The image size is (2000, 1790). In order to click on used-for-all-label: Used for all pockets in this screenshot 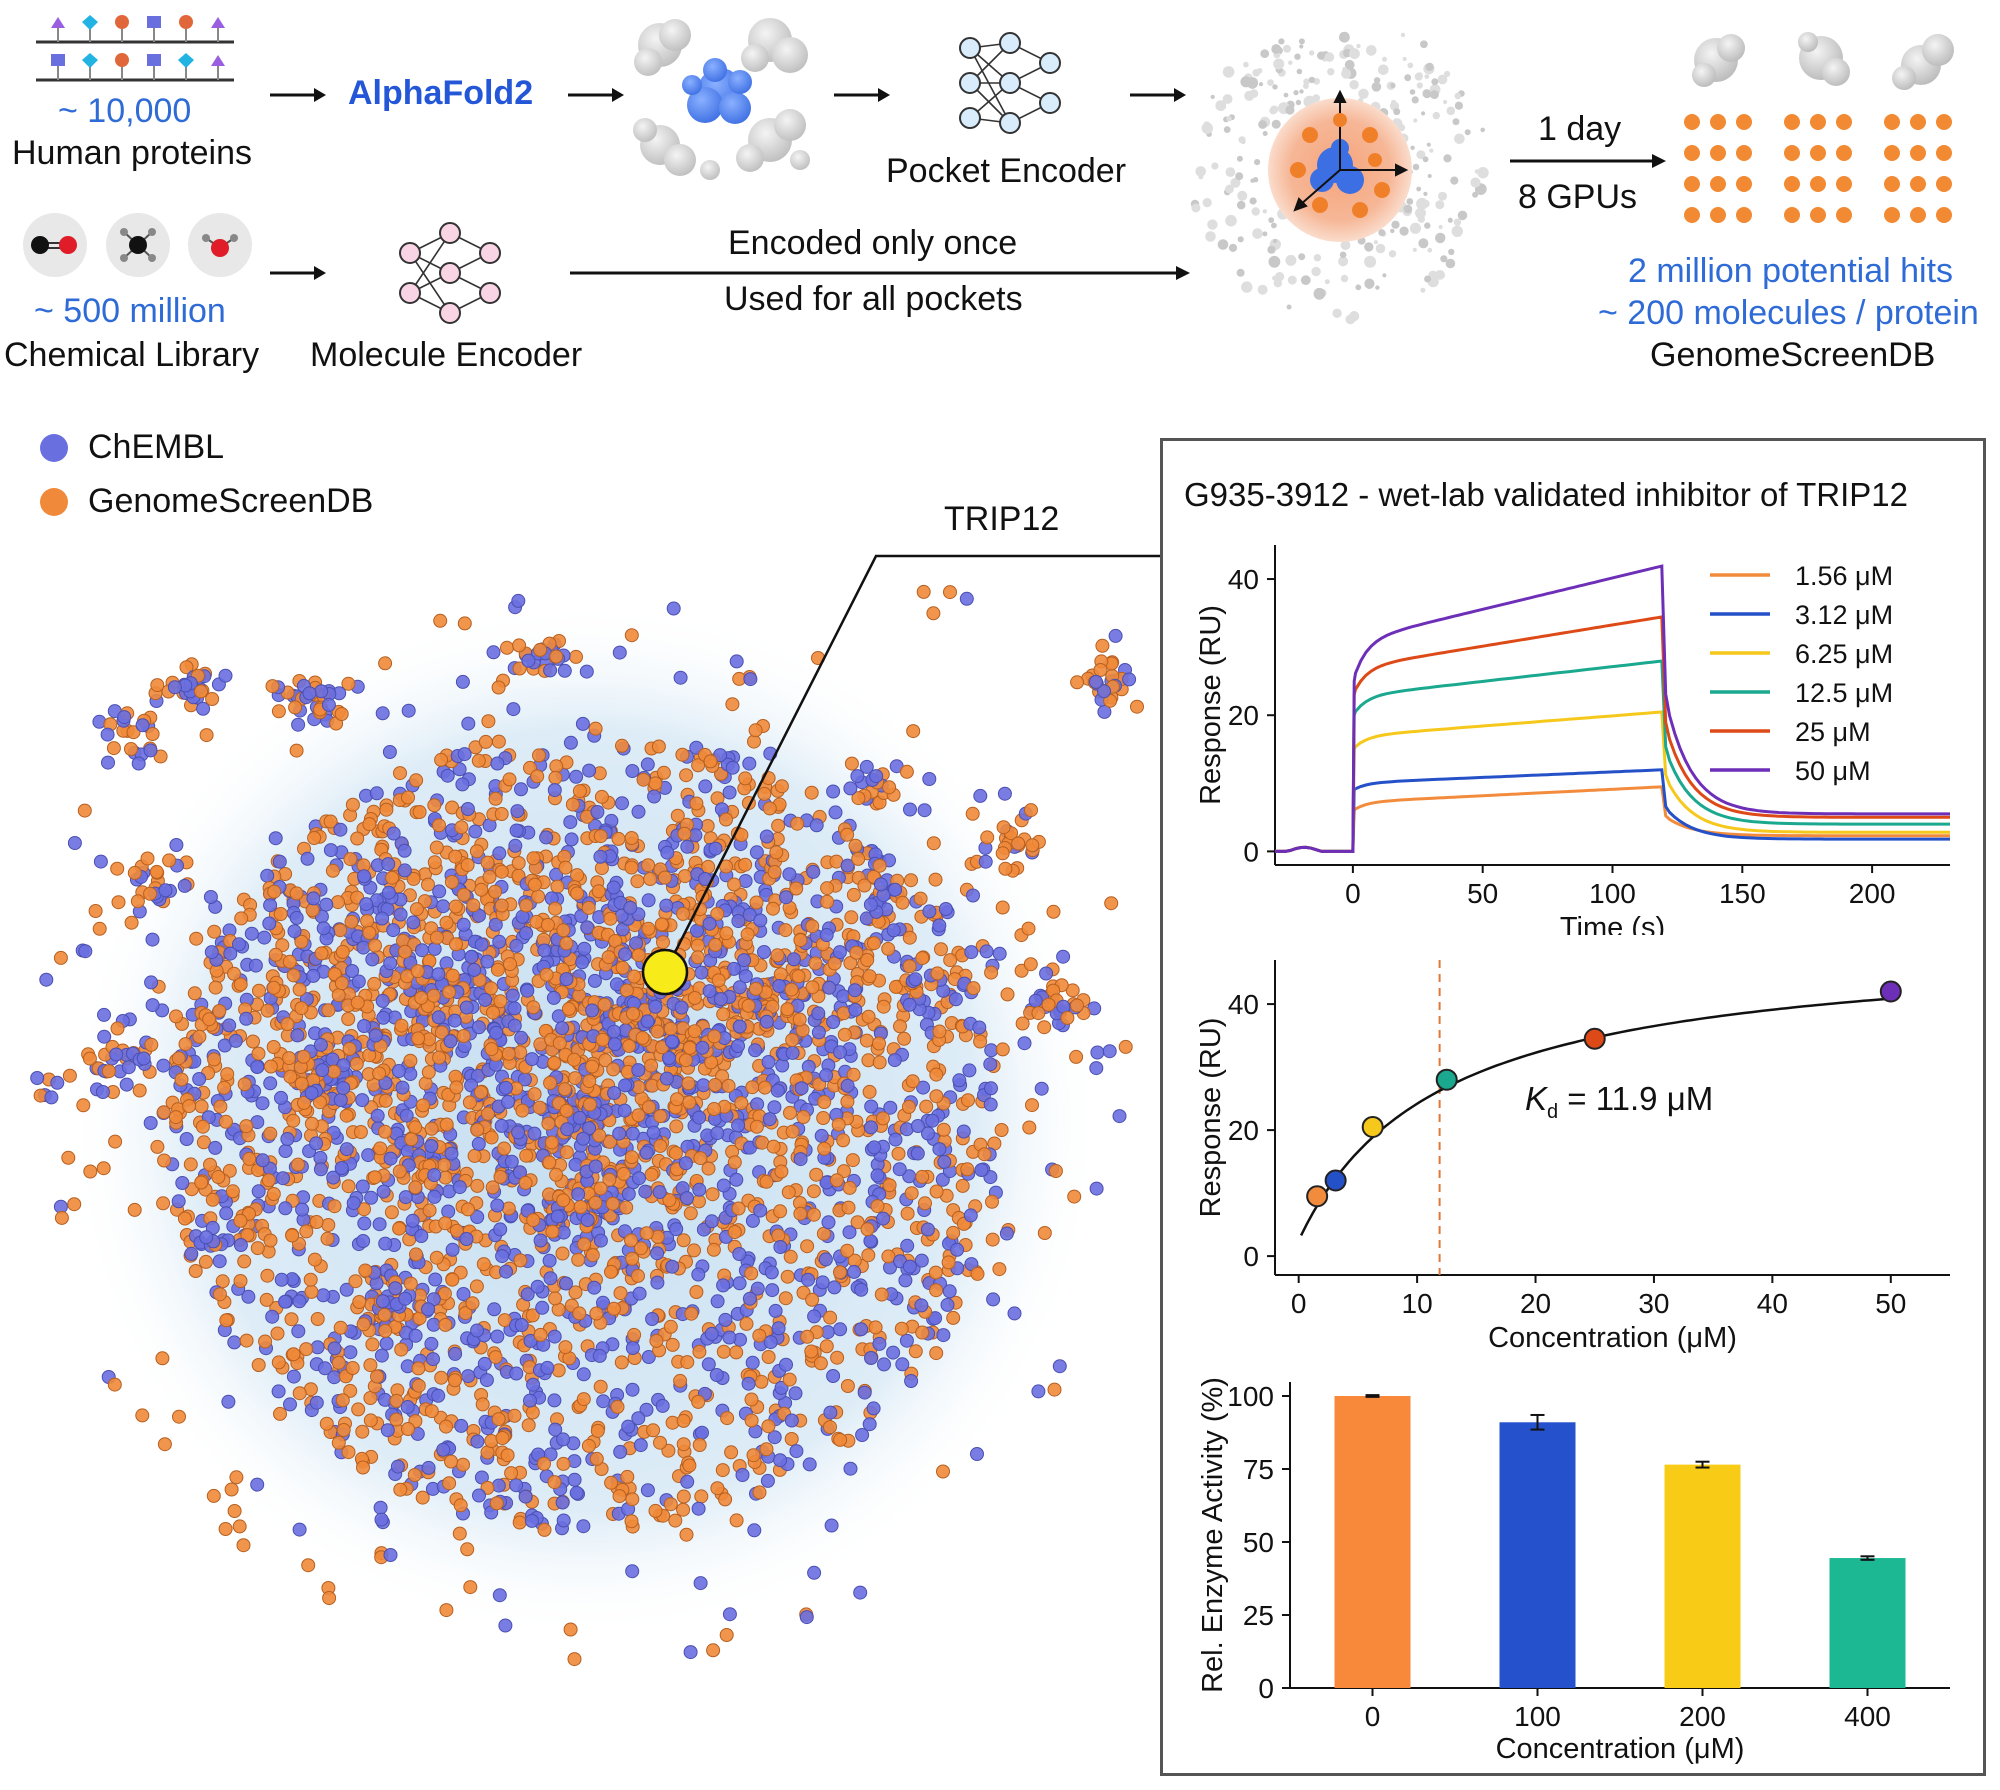, I will do `click(873, 299)`.